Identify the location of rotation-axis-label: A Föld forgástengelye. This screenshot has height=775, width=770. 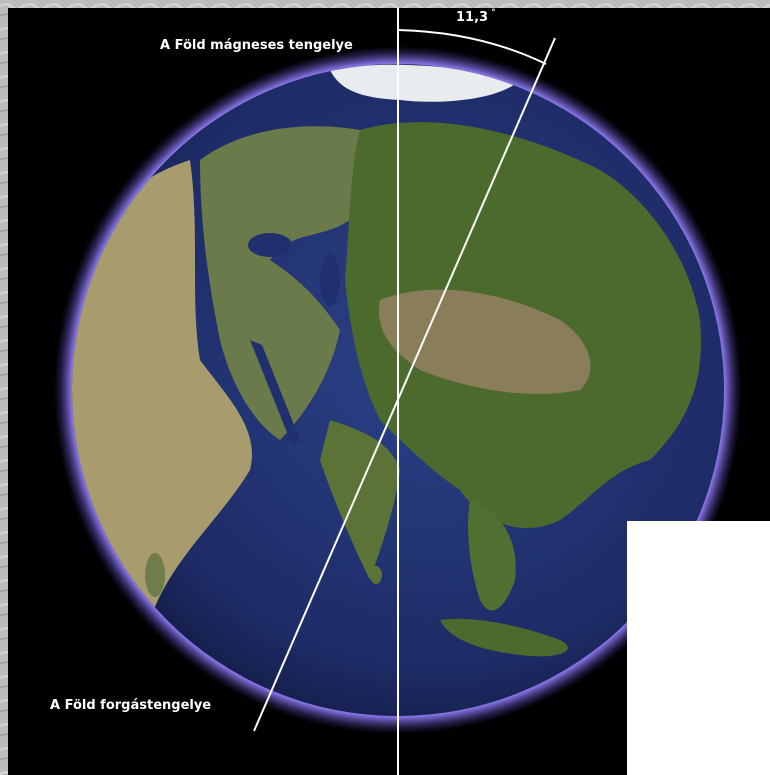
(131, 705).